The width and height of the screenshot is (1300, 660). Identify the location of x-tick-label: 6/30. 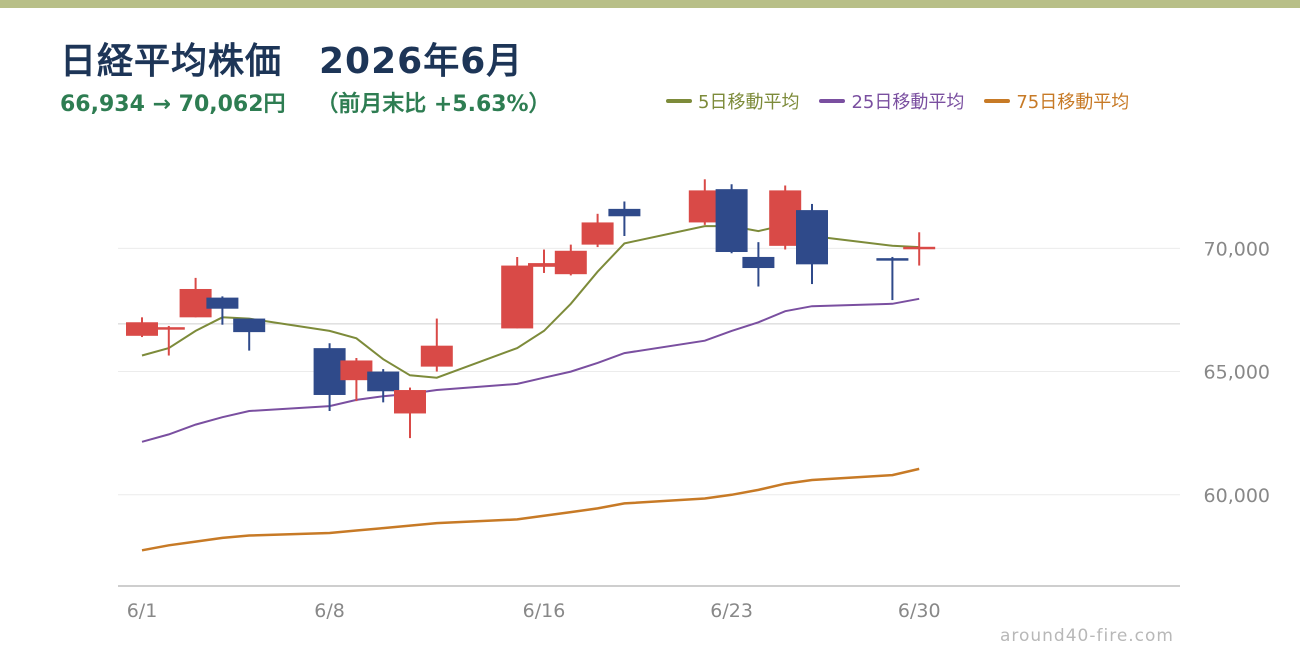
(919, 611).